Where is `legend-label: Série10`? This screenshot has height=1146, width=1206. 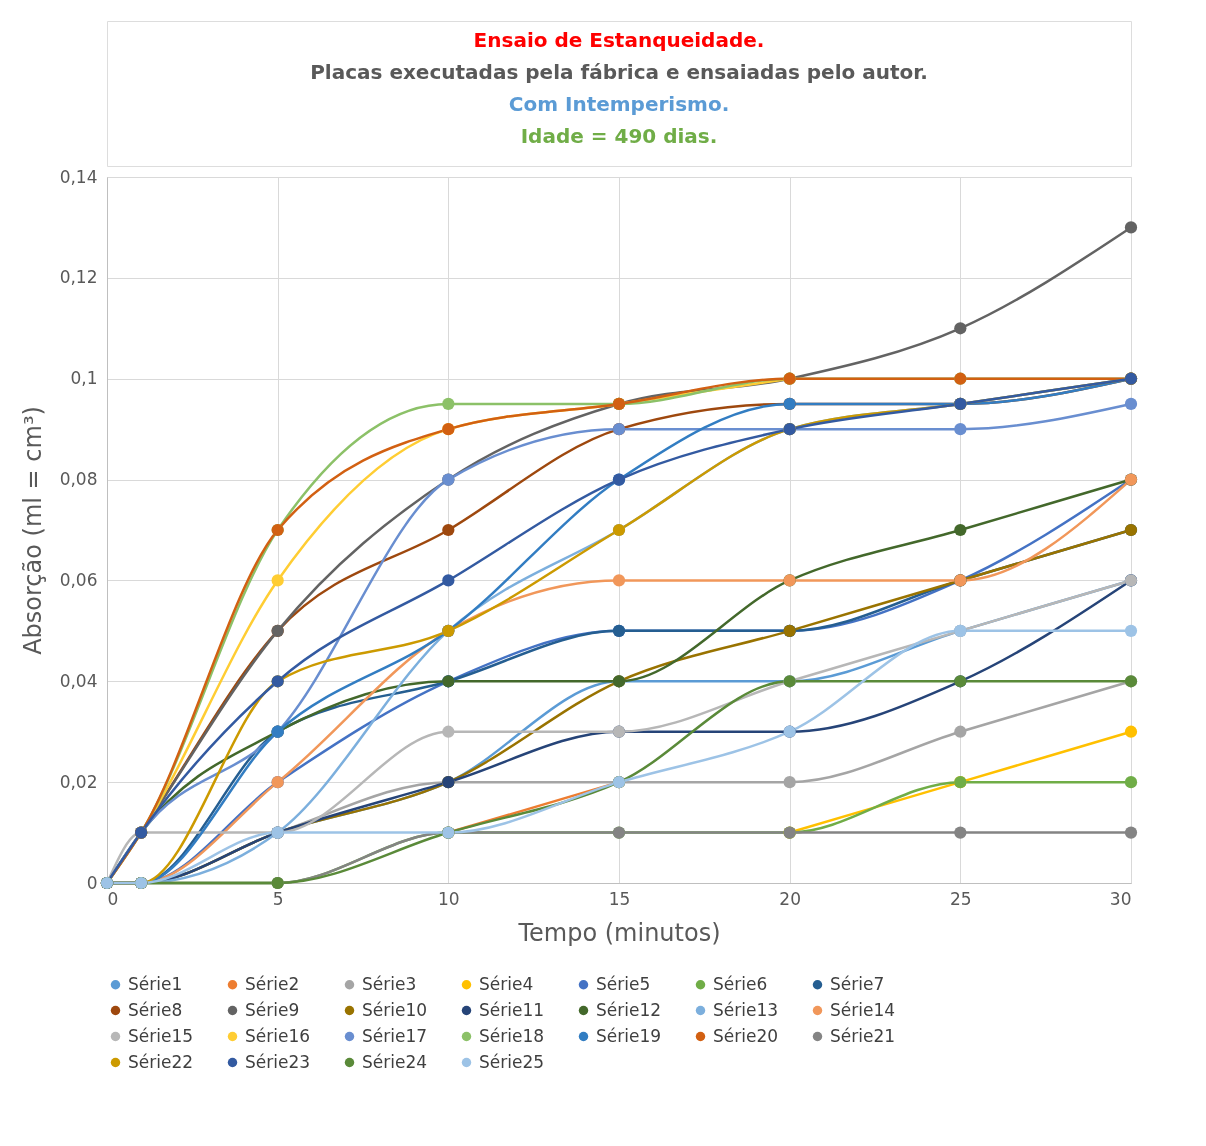
legend-label: Série10 is located at coordinates (395, 1009).